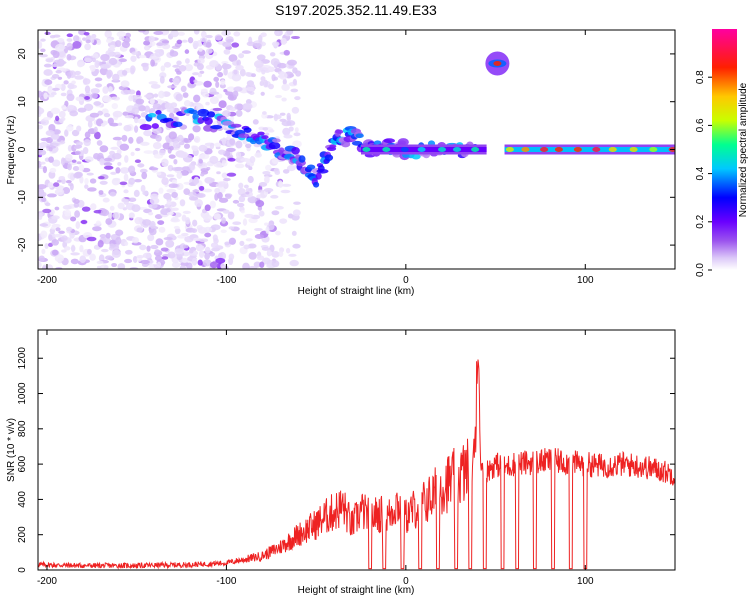 Image resolution: width=750 pixels, height=600 pixels. What do you see at coordinates (356, 10) in the screenshot?
I see `chart-title: S197.2025.352.11.49.E33` at bounding box center [356, 10].